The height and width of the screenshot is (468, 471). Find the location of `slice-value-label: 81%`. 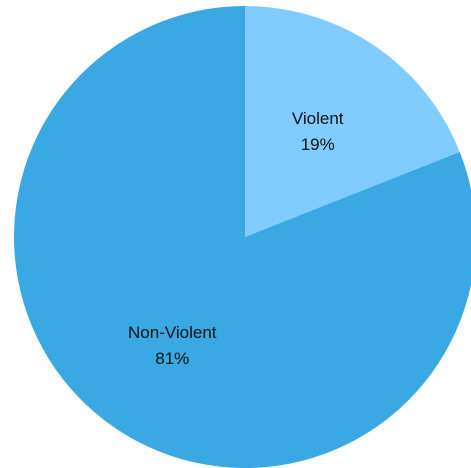

slice-value-label: 81% is located at coordinates (172, 358).